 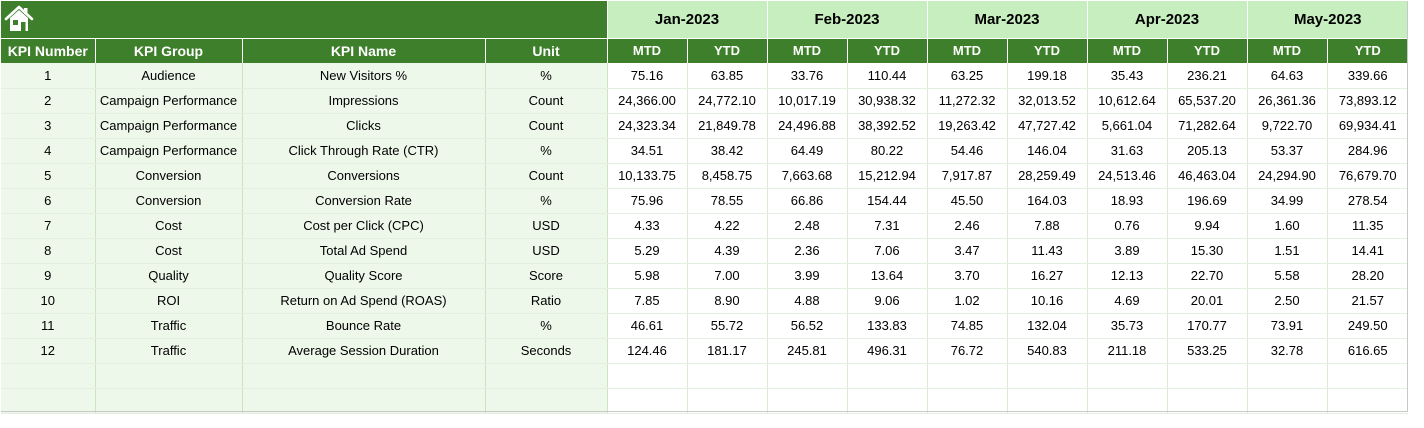 What do you see at coordinates (647, 276) in the screenshot?
I see `mtd-value-cell: 5.98` at bounding box center [647, 276].